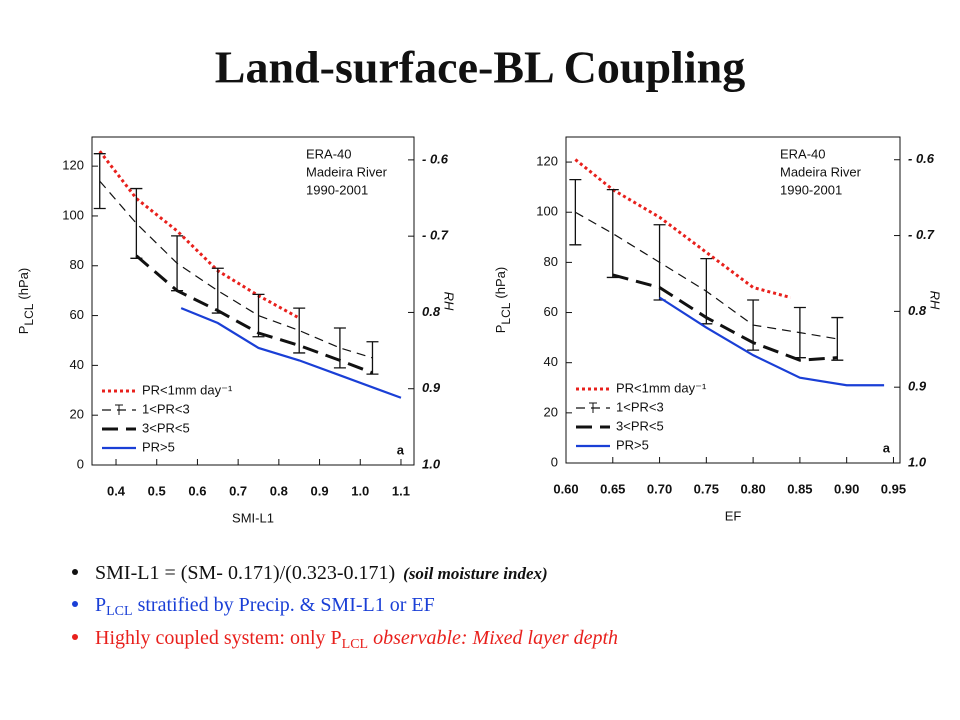 This screenshot has width=960, height=720. I want to click on x-tick-label: 0.80, so click(752, 488).